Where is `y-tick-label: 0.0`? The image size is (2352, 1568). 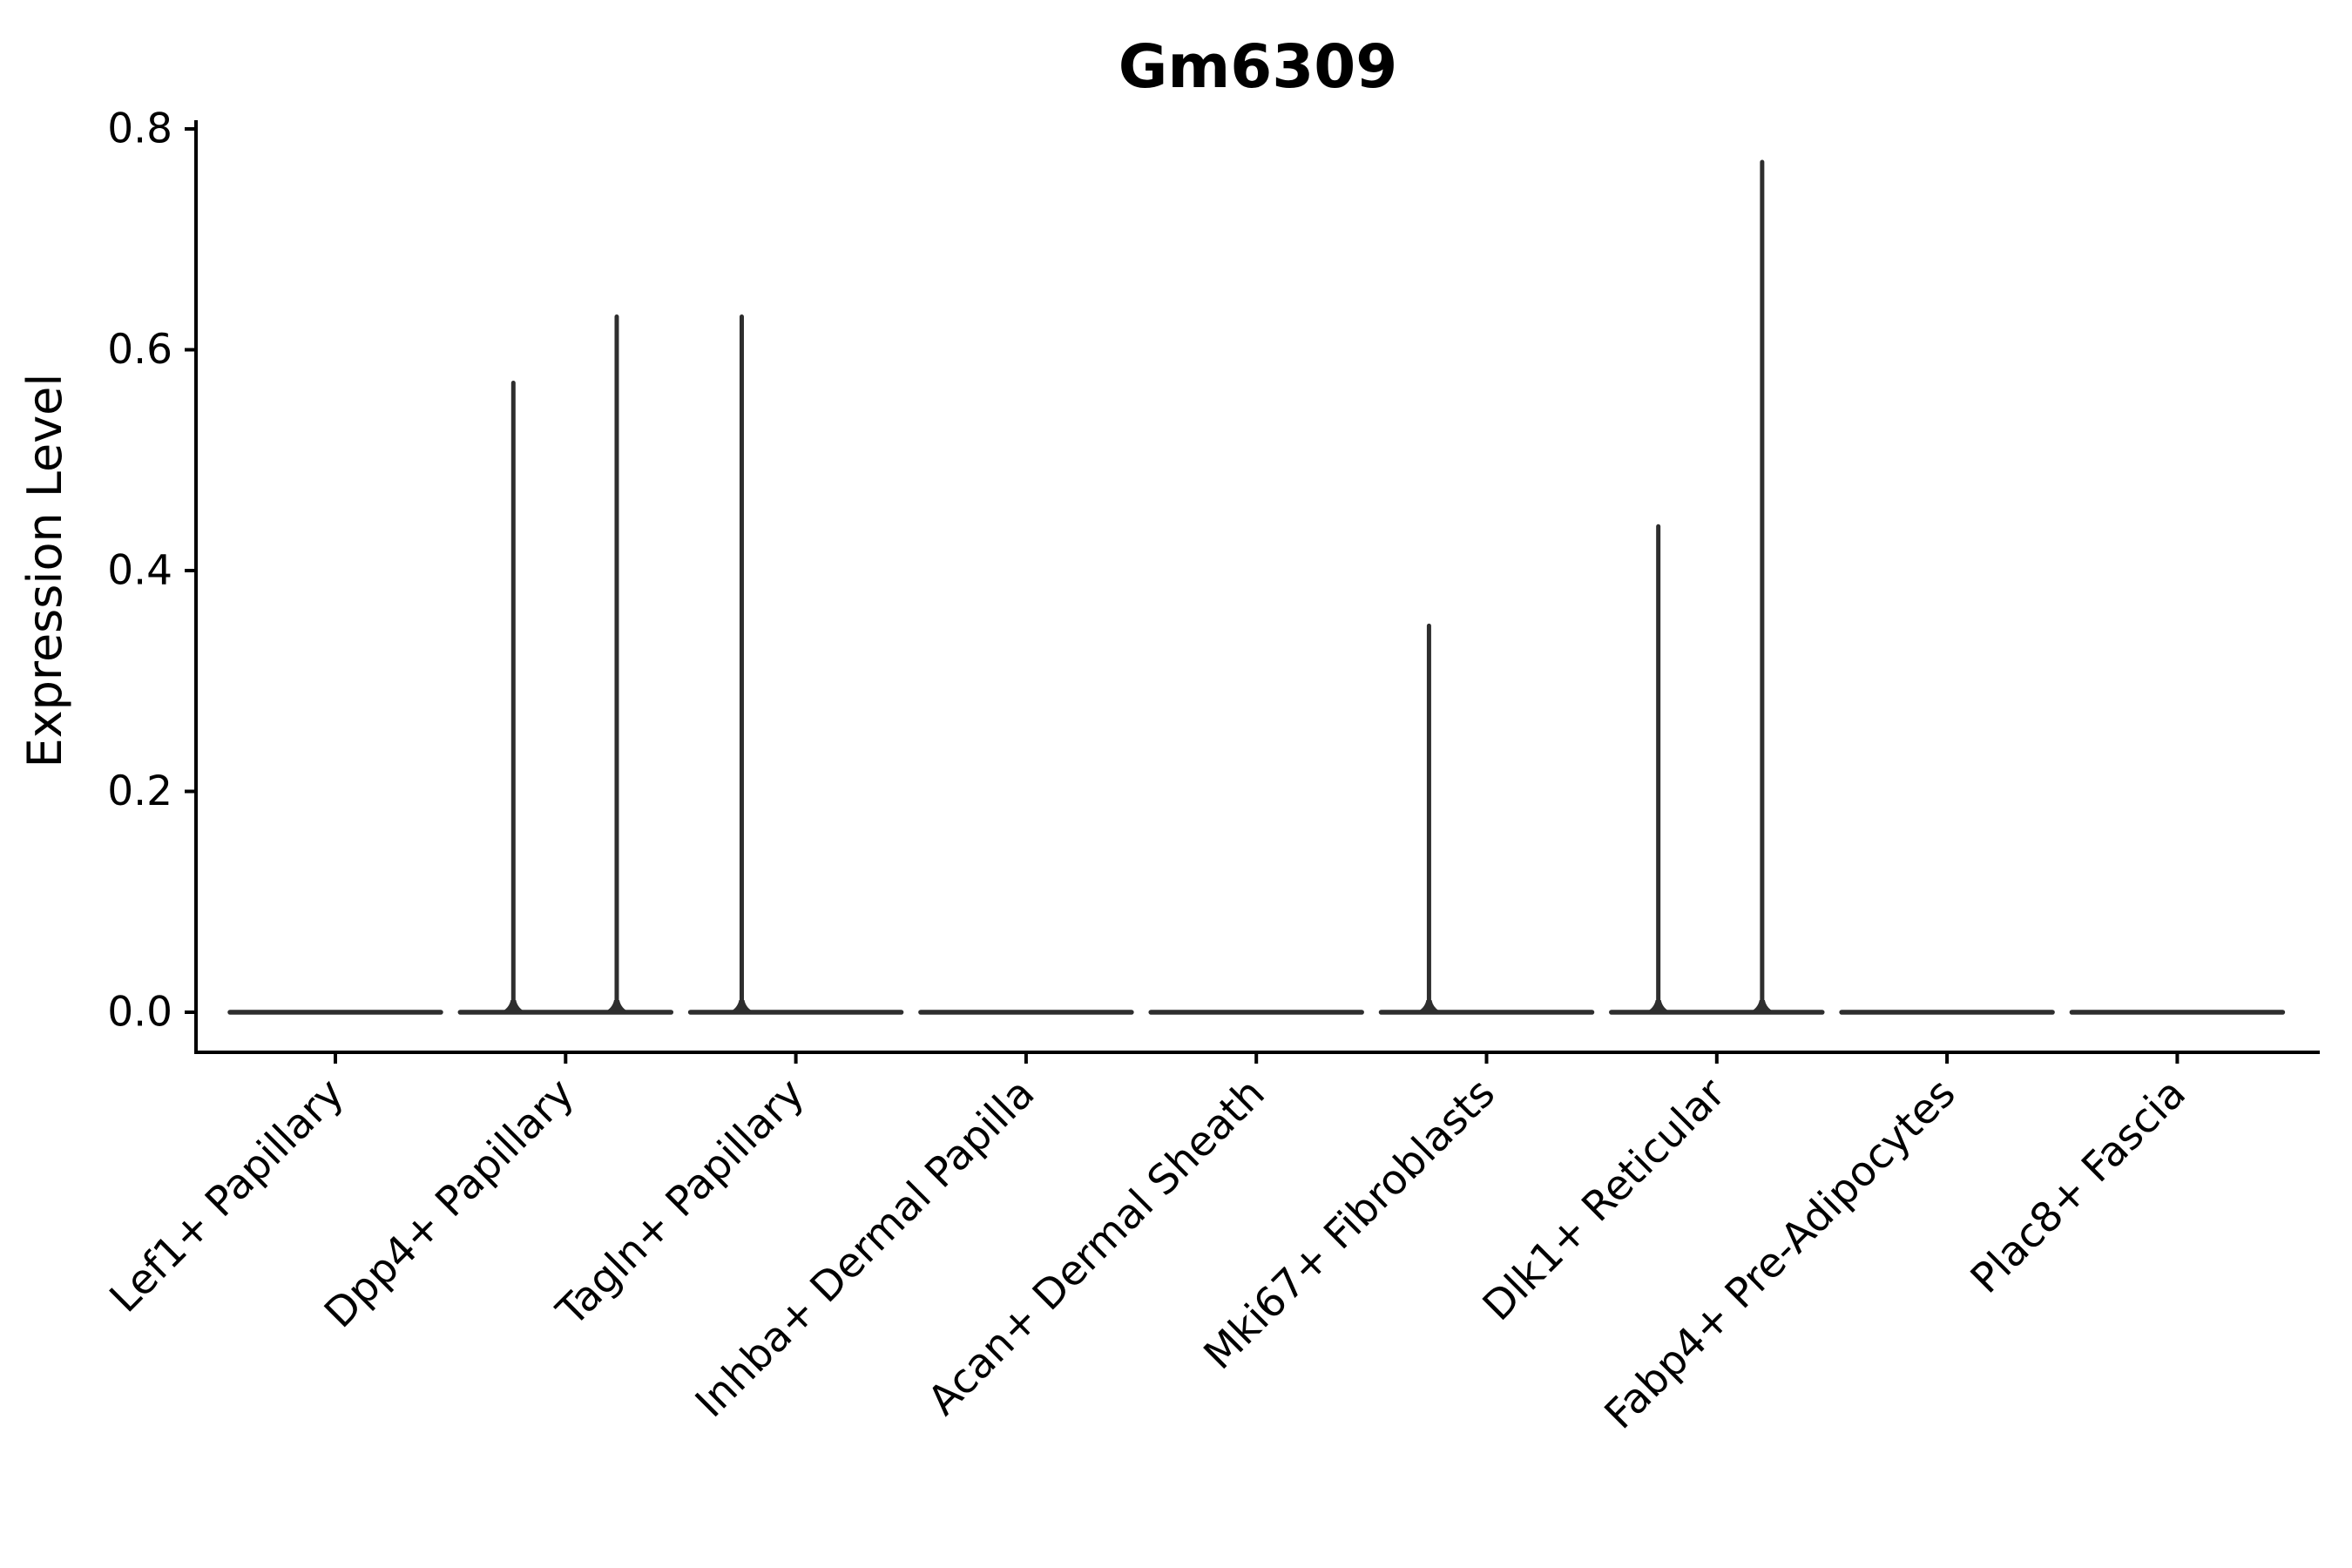
y-tick-label: 0.0 is located at coordinates (139, 1013).